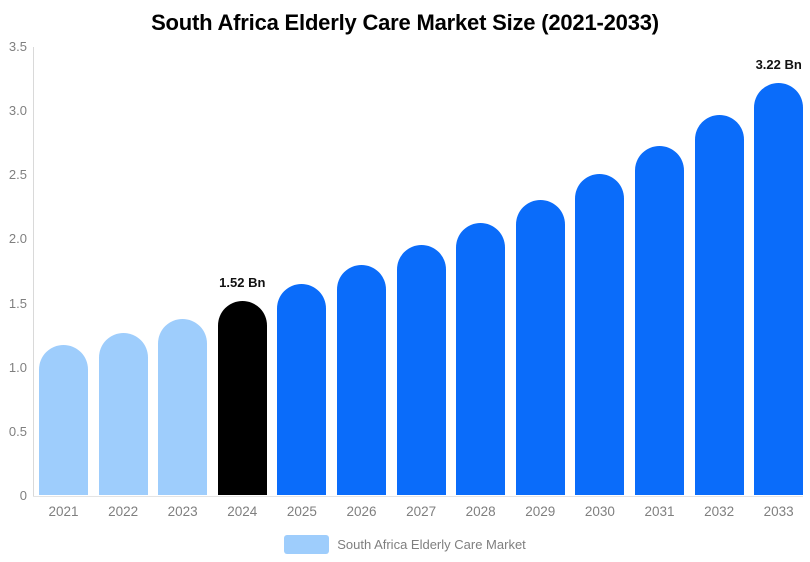 This screenshot has height=562, width=810. I want to click on bar-2027, so click(421, 369).